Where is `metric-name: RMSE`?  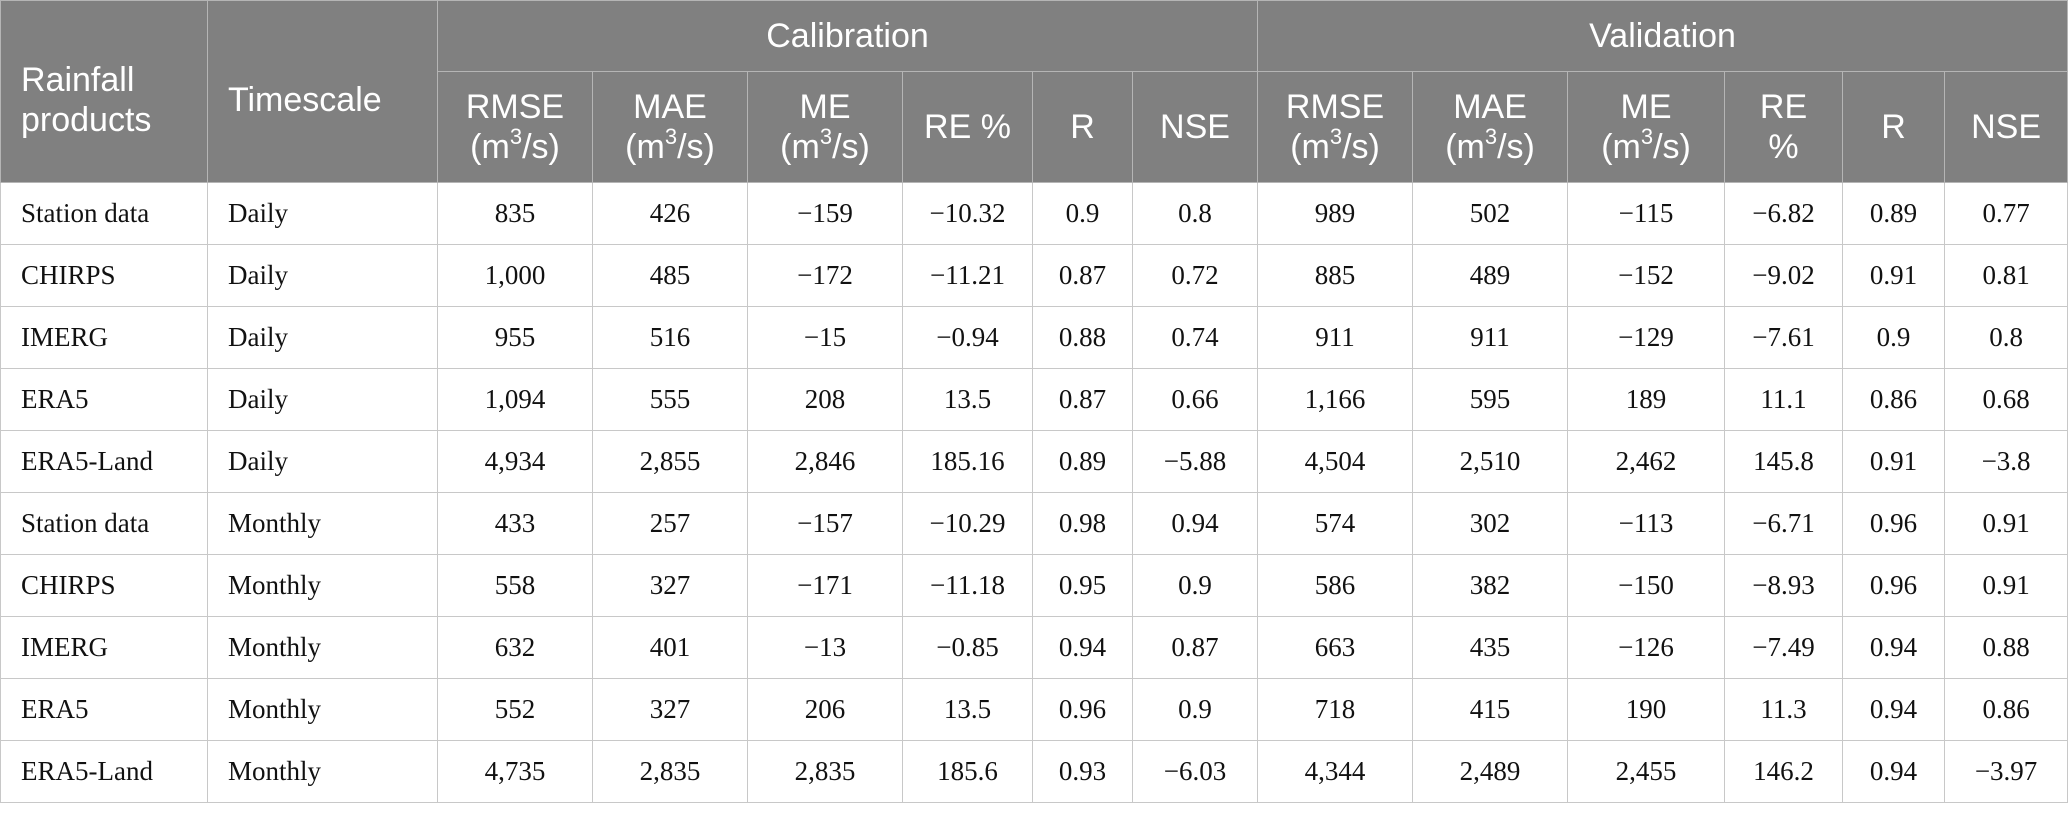 metric-name: RMSE is located at coordinates (1335, 107).